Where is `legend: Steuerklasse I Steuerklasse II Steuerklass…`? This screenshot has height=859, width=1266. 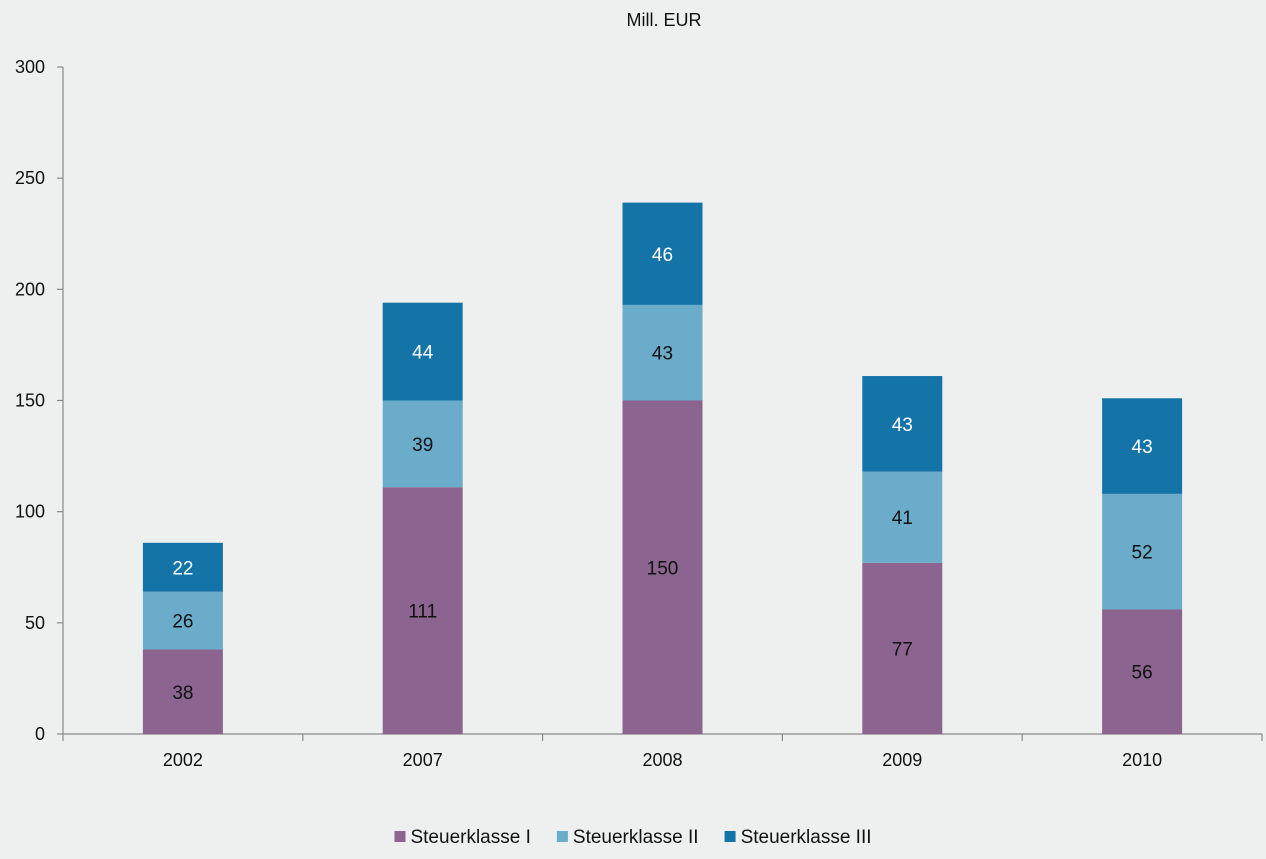
legend: Steuerklasse I Steuerklasse II Steuerklass… is located at coordinates (633, 837).